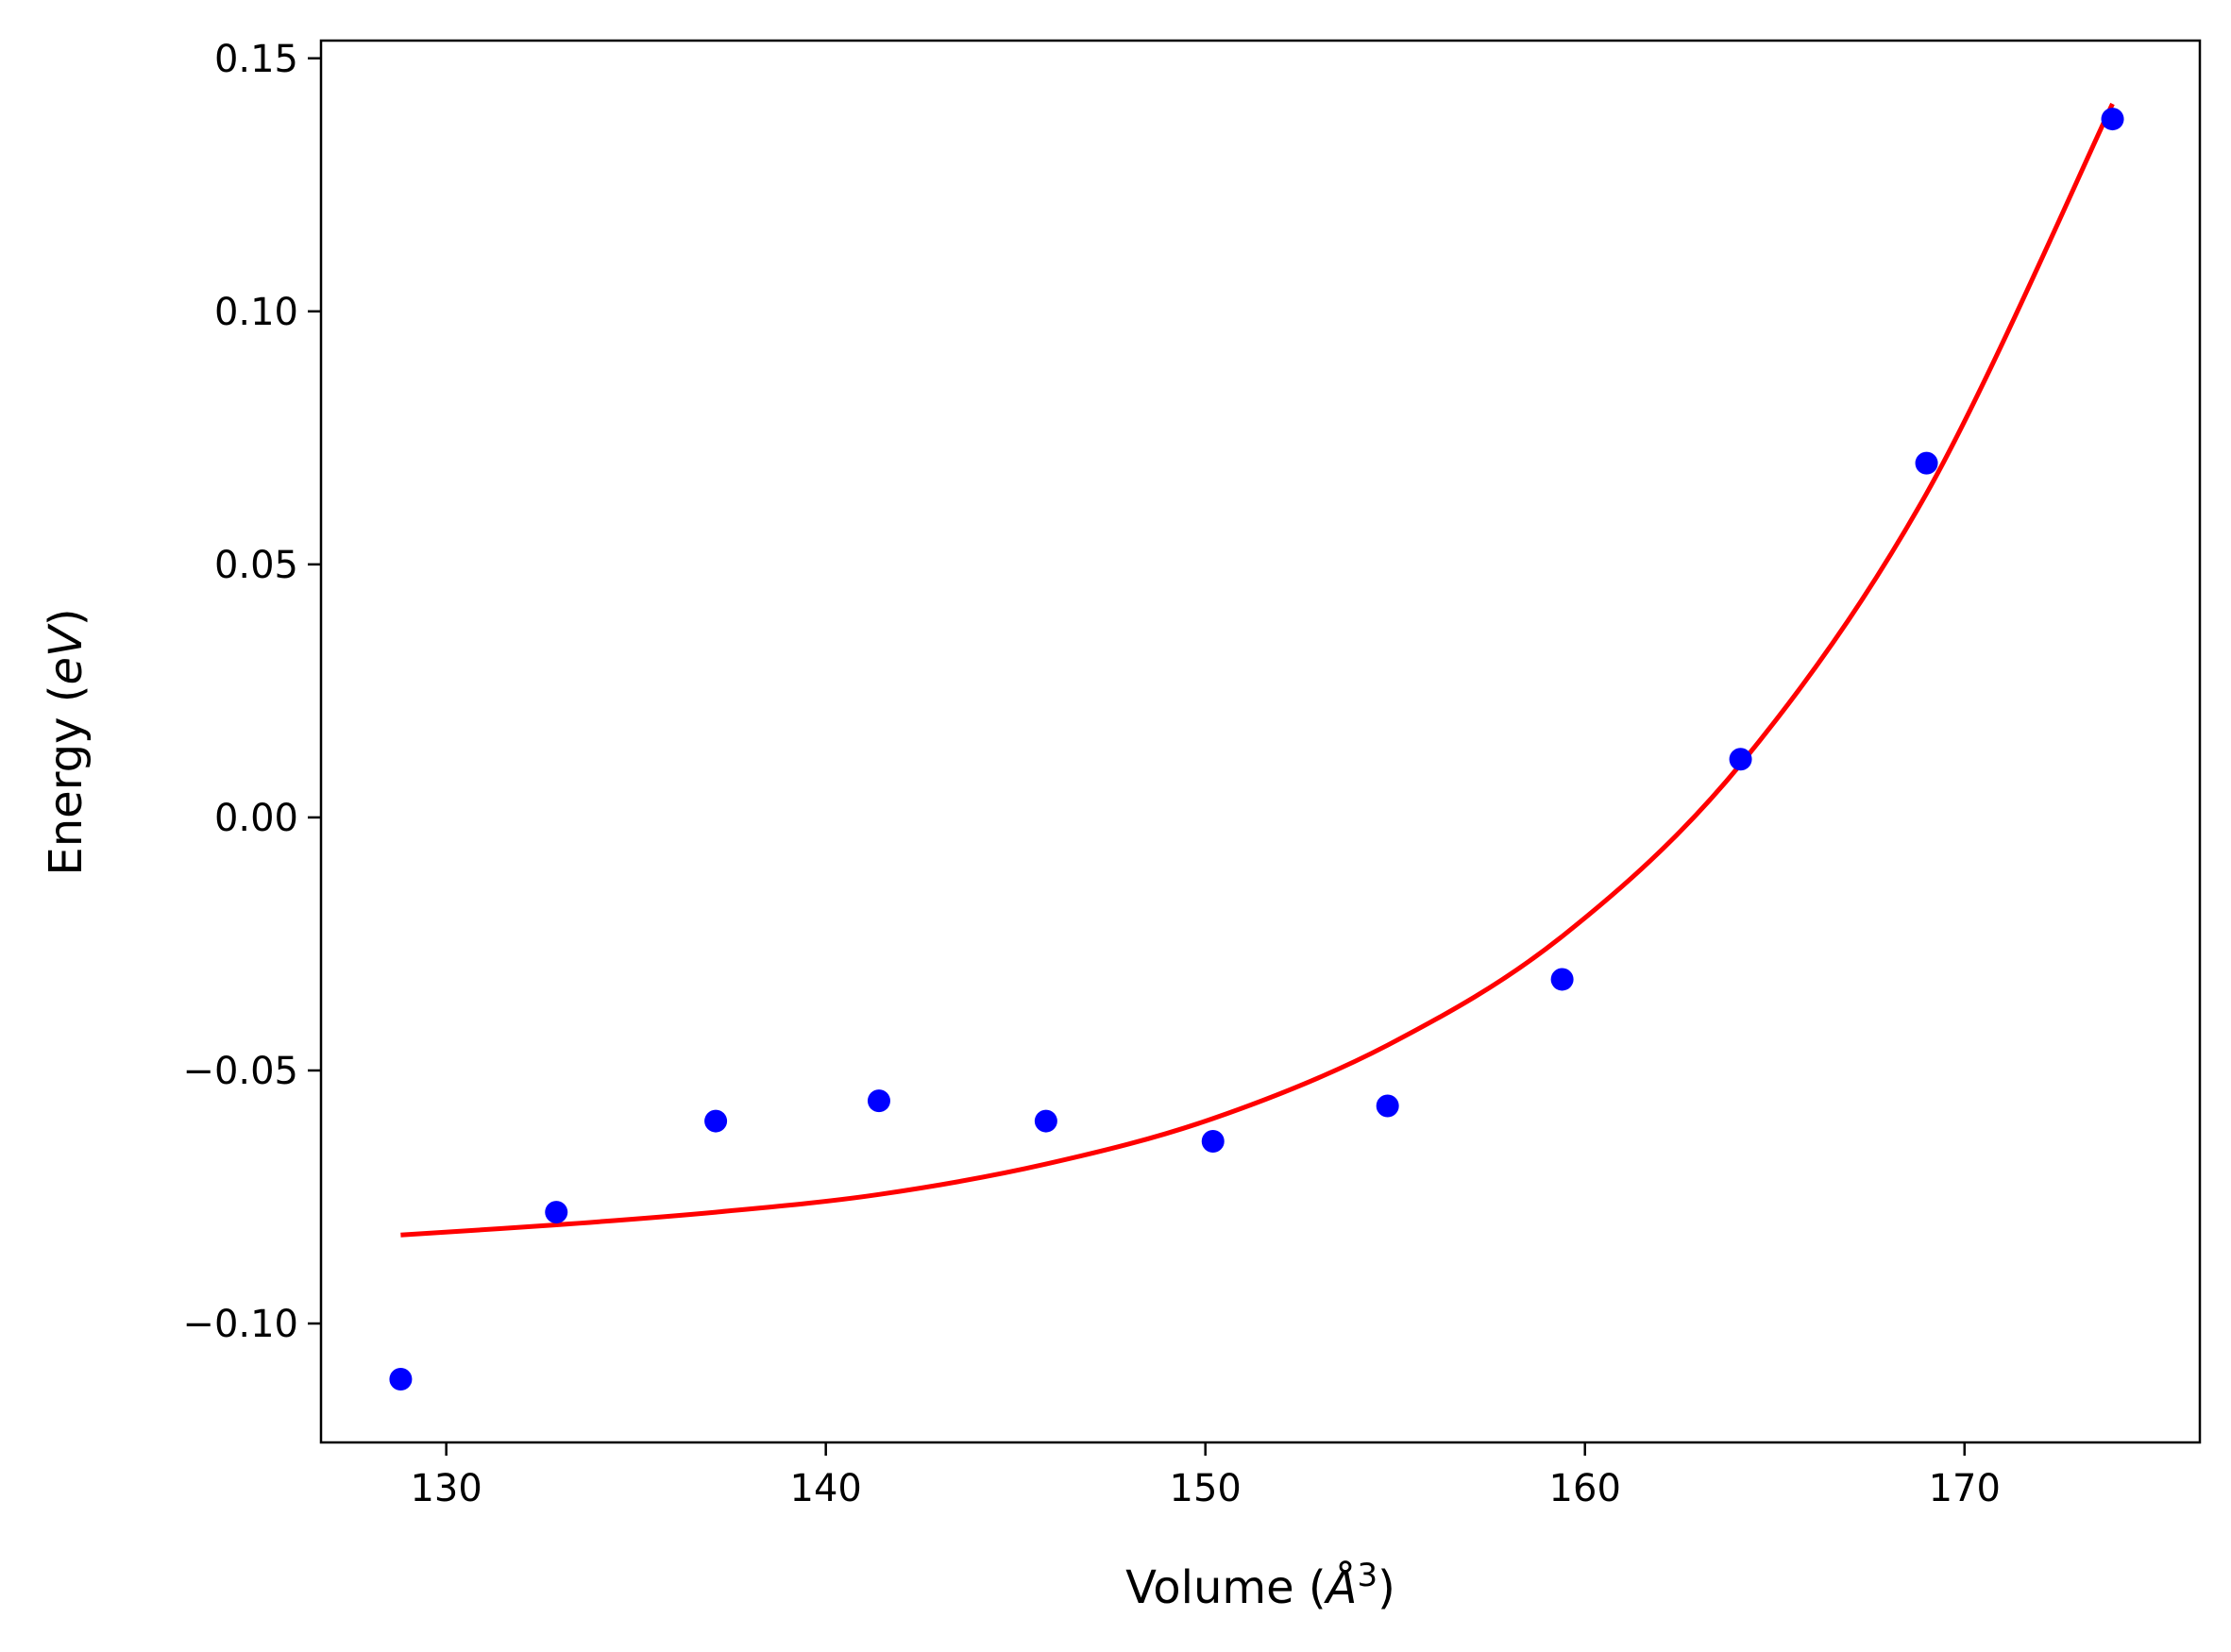 Image resolution: width=2231 pixels, height=1652 pixels. Describe the element at coordinates (256, 312) in the screenshot. I see `y-tick-label: 0.10` at that location.